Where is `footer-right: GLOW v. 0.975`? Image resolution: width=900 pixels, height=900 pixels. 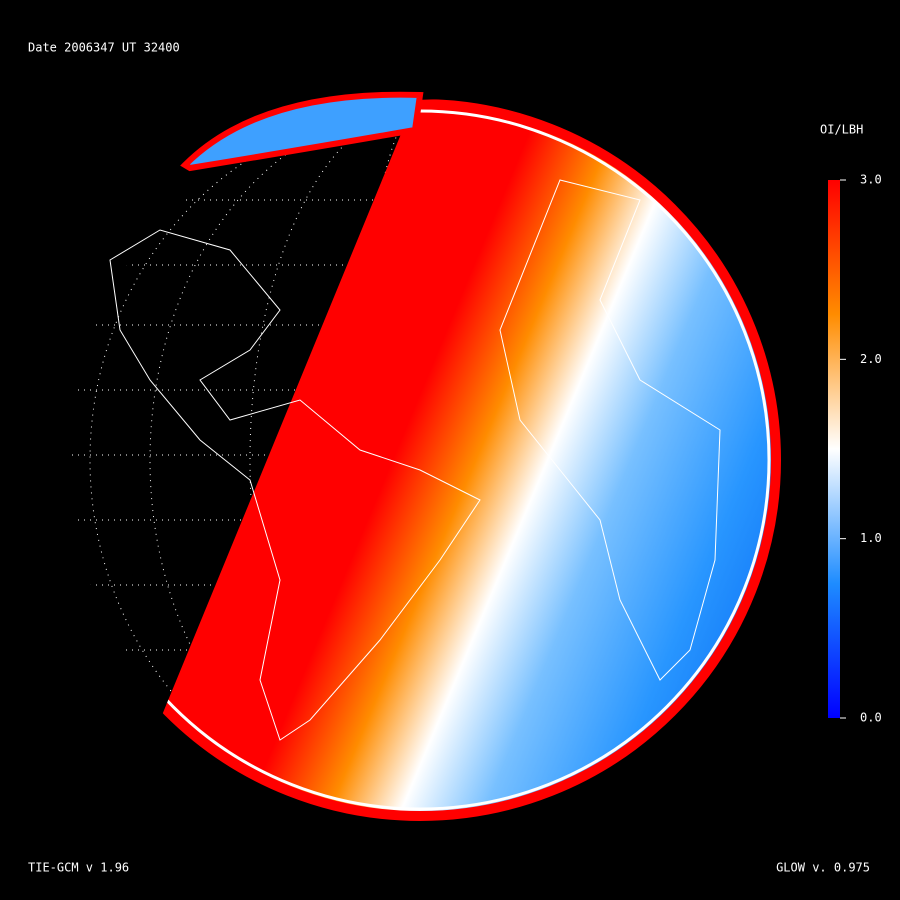
footer-right: GLOW v. 0.975 is located at coordinates (823, 868).